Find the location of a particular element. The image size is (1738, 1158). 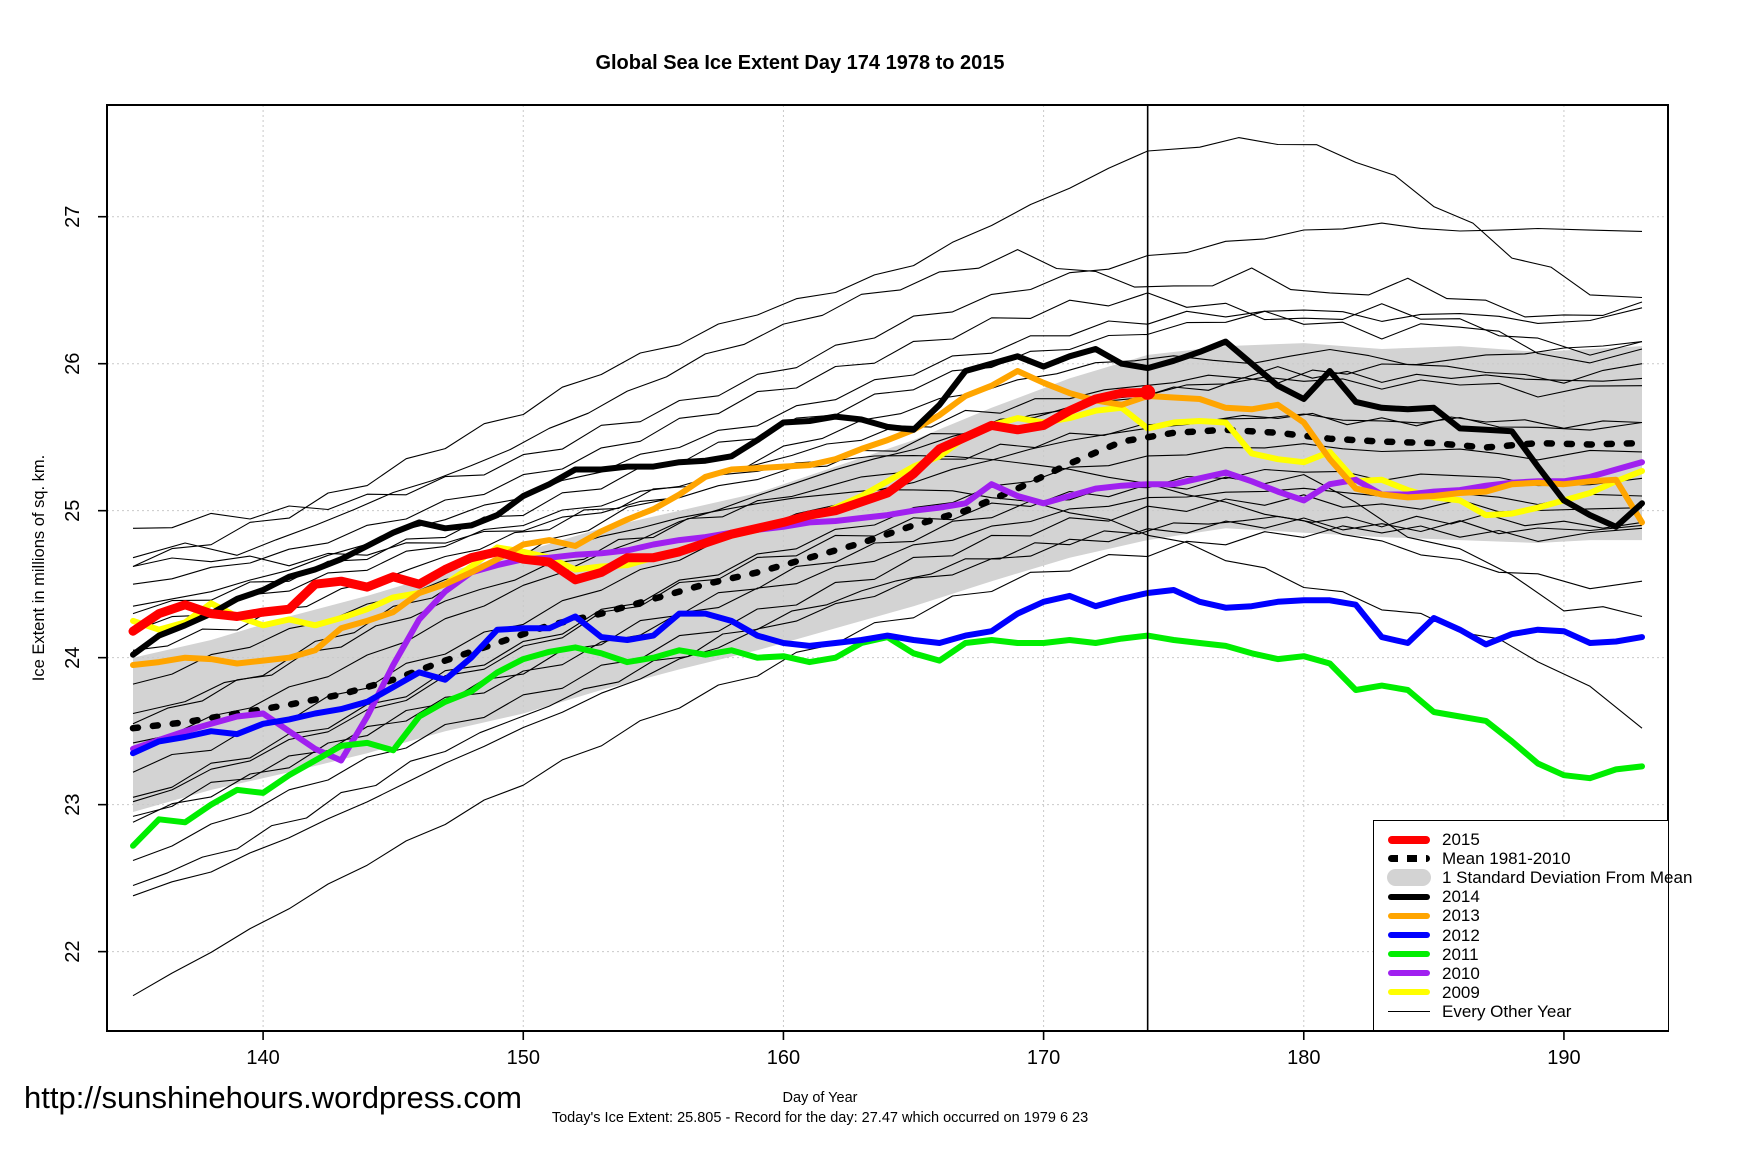

x-tick-label-170: 170 is located at coordinates (1043, 1058).